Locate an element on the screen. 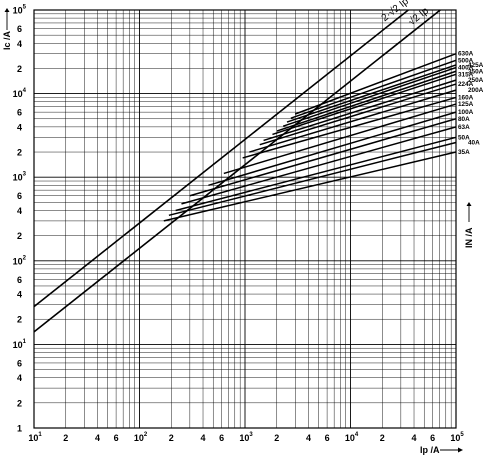  x-tick-labels: 10¹ 2 4 6 10² 2 4 6 10³ 2 4 6 10⁴ 2 4 6 10⁵ is located at coordinates (246, 437).